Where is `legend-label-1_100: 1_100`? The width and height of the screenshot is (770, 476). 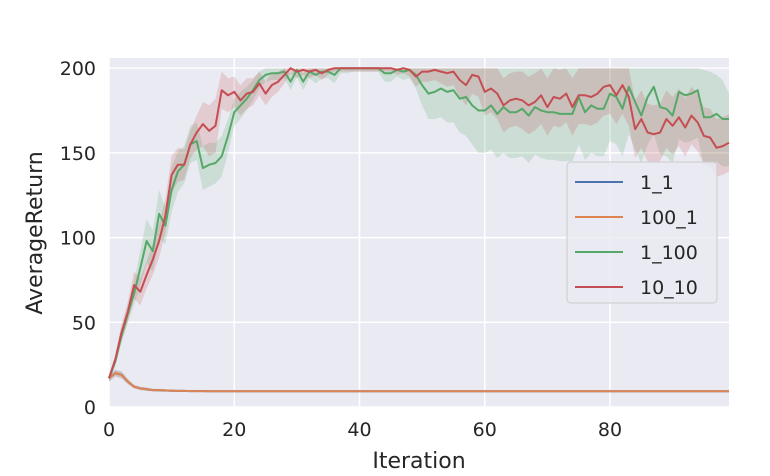 legend-label-1_100: 1_100 is located at coordinates (669, 253).